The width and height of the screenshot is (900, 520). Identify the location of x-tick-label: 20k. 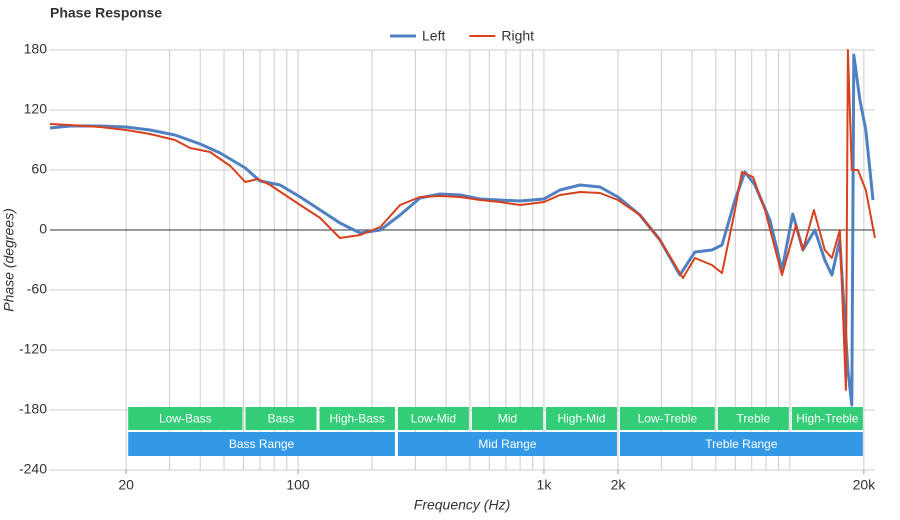
(865, 485).